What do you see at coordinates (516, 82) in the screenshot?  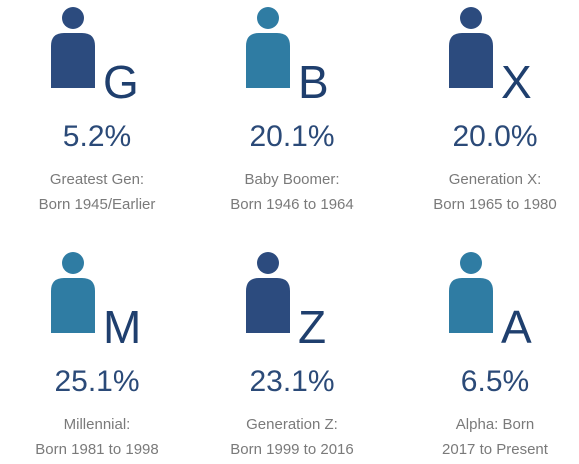 I see `generation-letter: X` at bounding box center [516, 82].